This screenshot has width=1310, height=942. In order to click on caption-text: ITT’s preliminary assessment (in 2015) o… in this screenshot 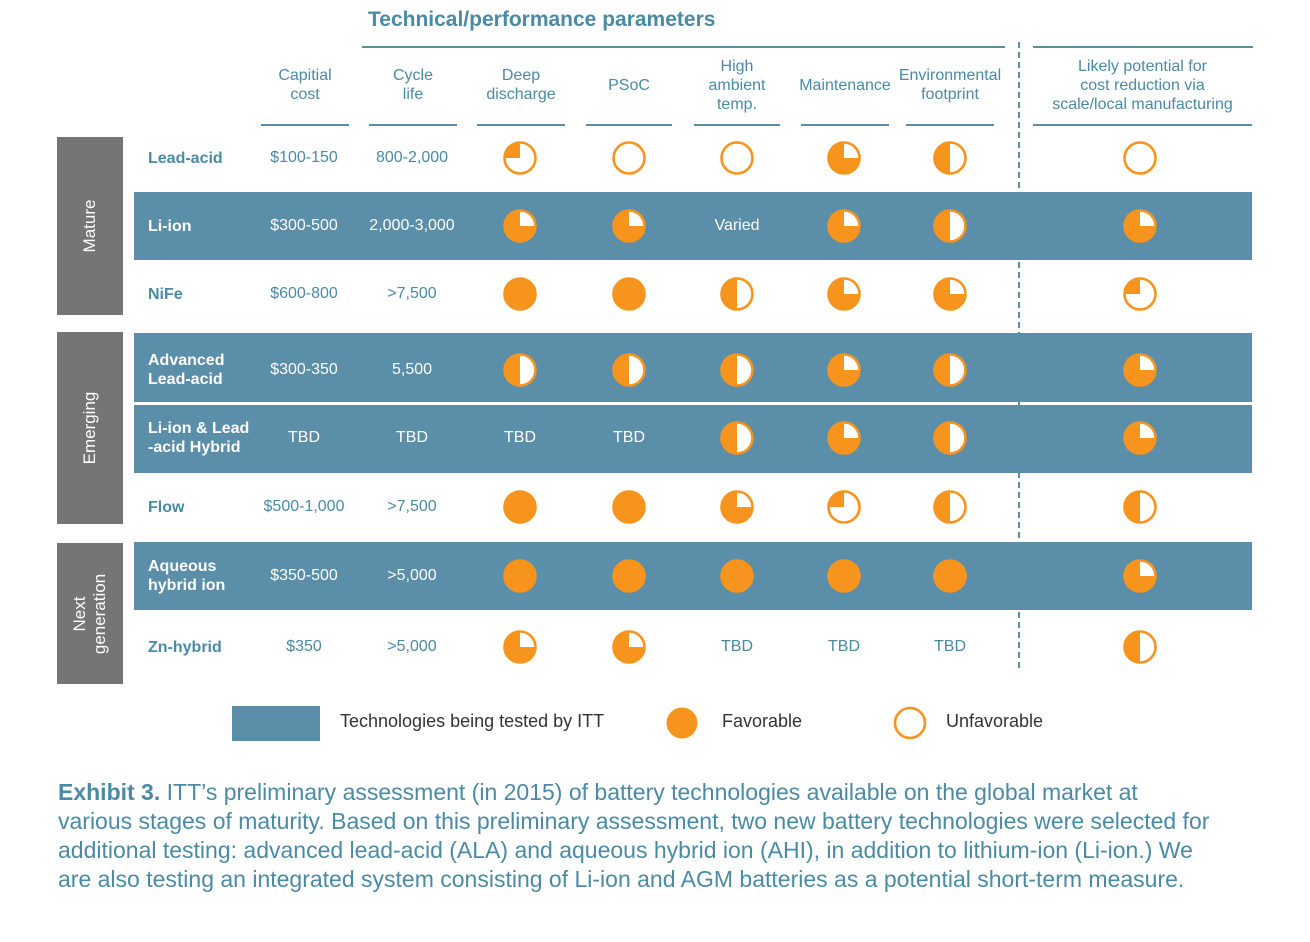, I will do `click(634, 835)`.